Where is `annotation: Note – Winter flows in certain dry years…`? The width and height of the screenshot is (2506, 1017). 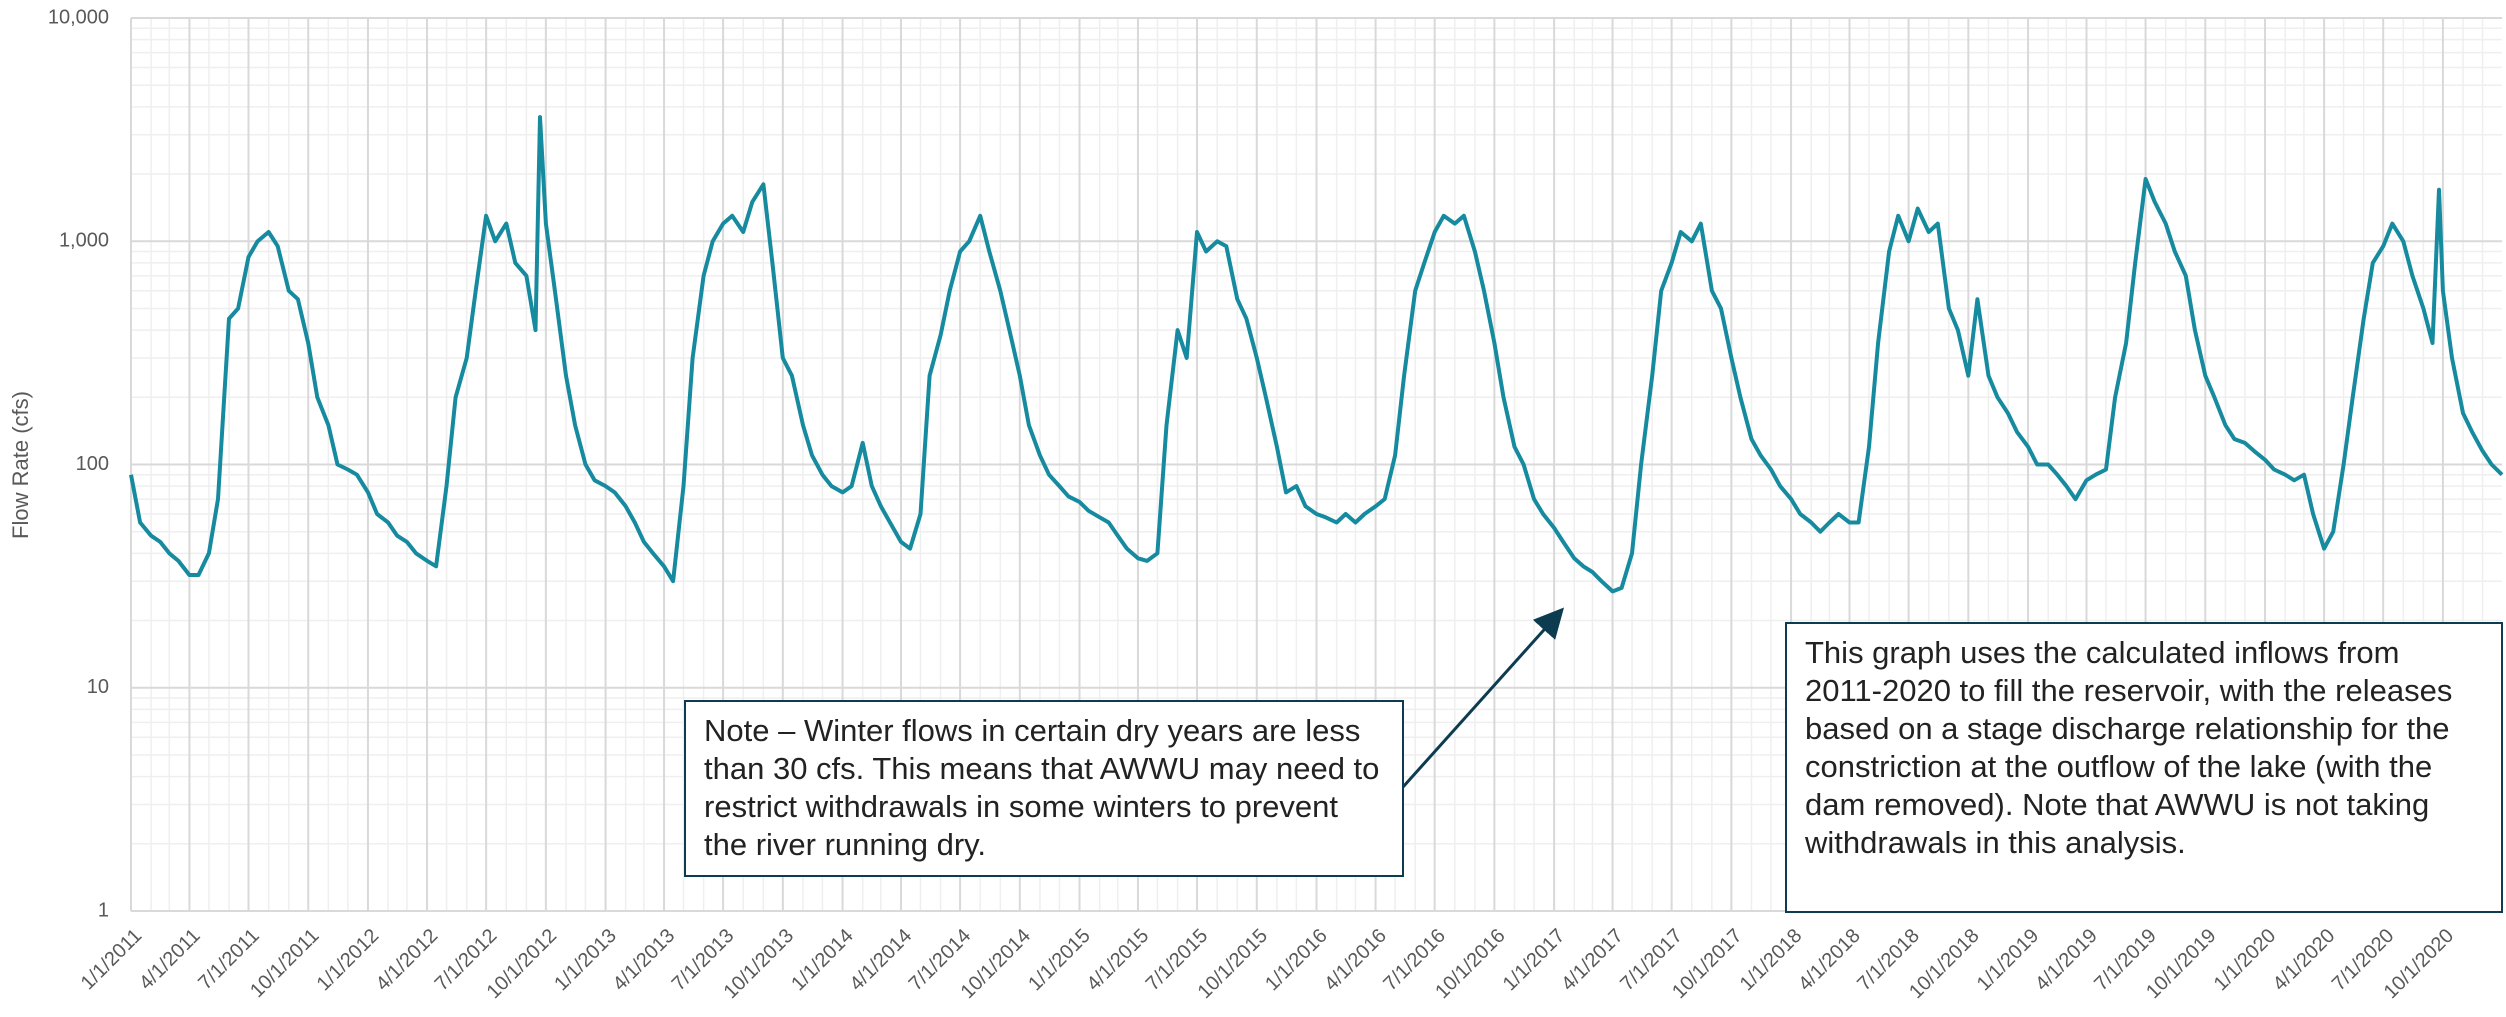 annotation: Note – Winter flows in certain dry years… is located at coordinates (1044, 788).